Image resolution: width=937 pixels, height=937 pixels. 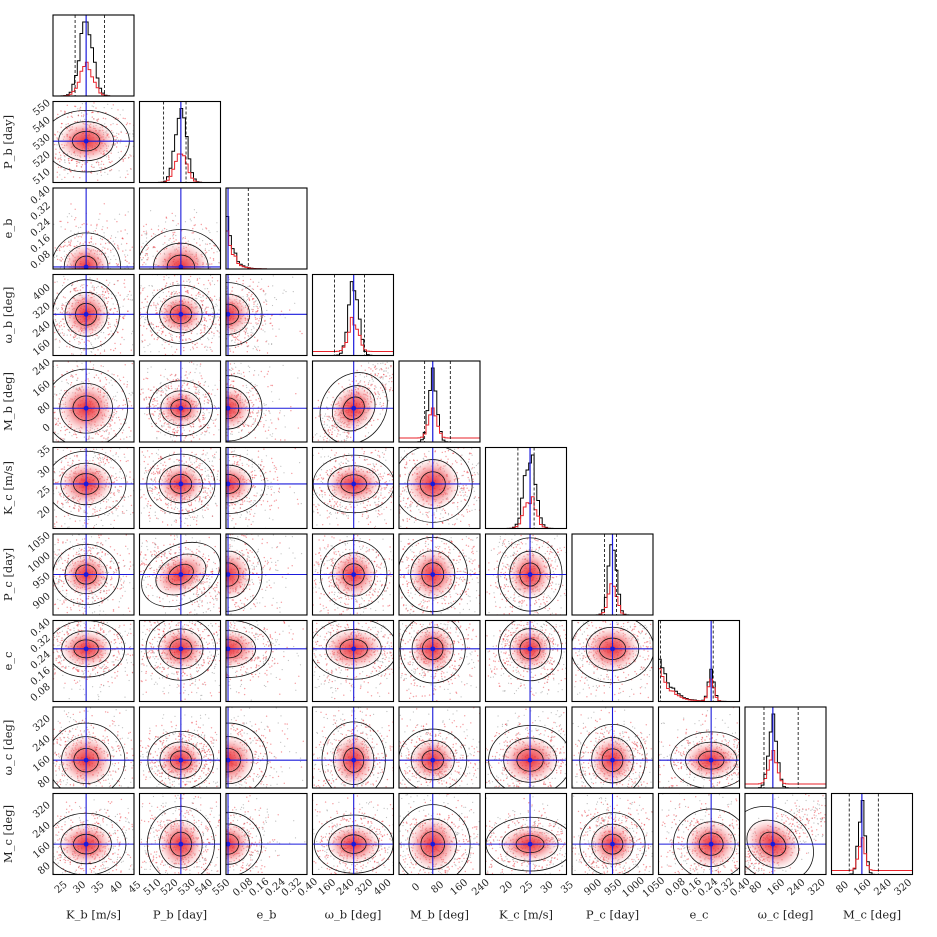 What do you see at coordinates (612, 574) in the screenshot?
I see `histogram-Pc` at bounding box center [612, 574].